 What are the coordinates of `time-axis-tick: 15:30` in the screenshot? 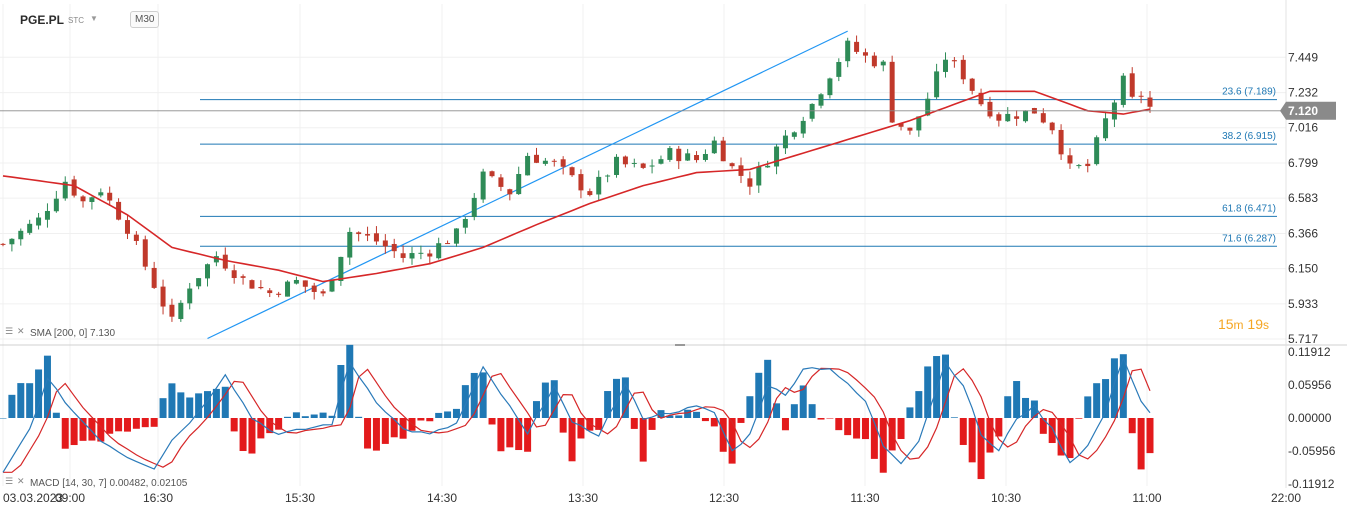 It's located at (300, 498).